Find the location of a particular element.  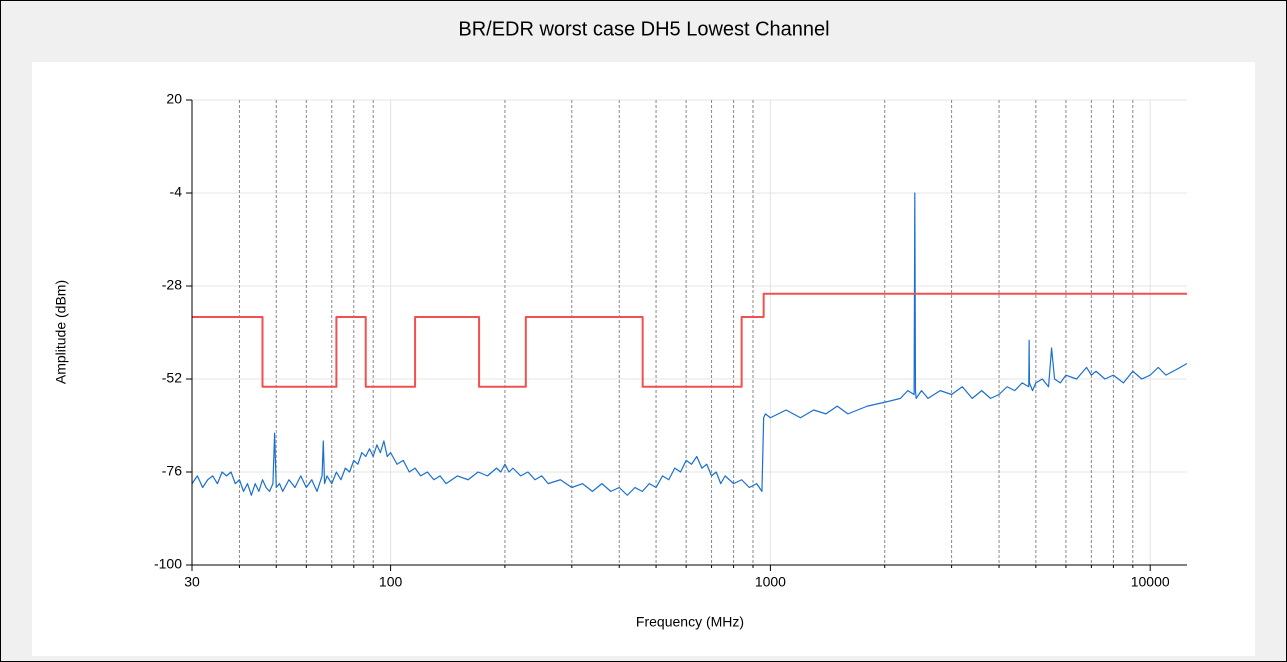

y-tick-label: -76 is located at coordinates (172, 471).